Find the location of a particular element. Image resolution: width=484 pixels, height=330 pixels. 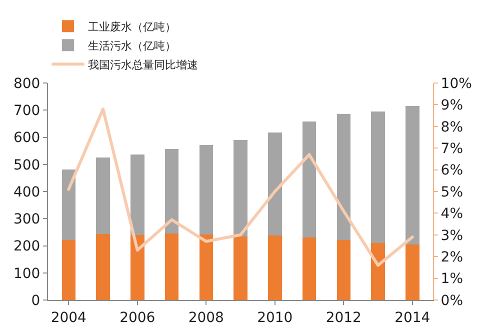

y-tick-label: 300 is located at coordinates (26, 220).